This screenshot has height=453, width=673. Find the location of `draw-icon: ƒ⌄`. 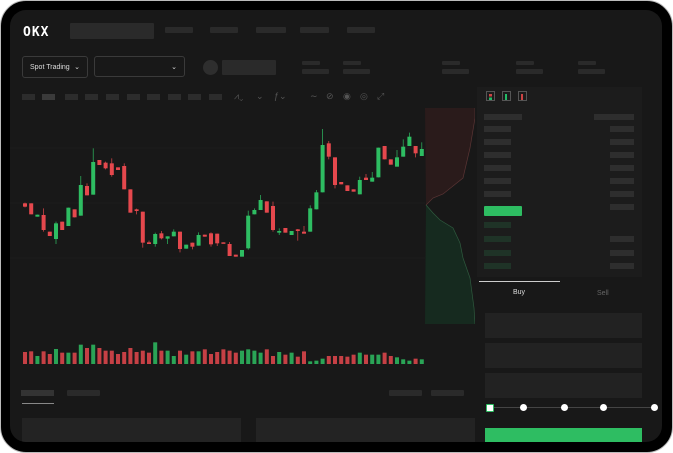

draw-icon: ƒ⌄ is located at coordinates (280, 96).